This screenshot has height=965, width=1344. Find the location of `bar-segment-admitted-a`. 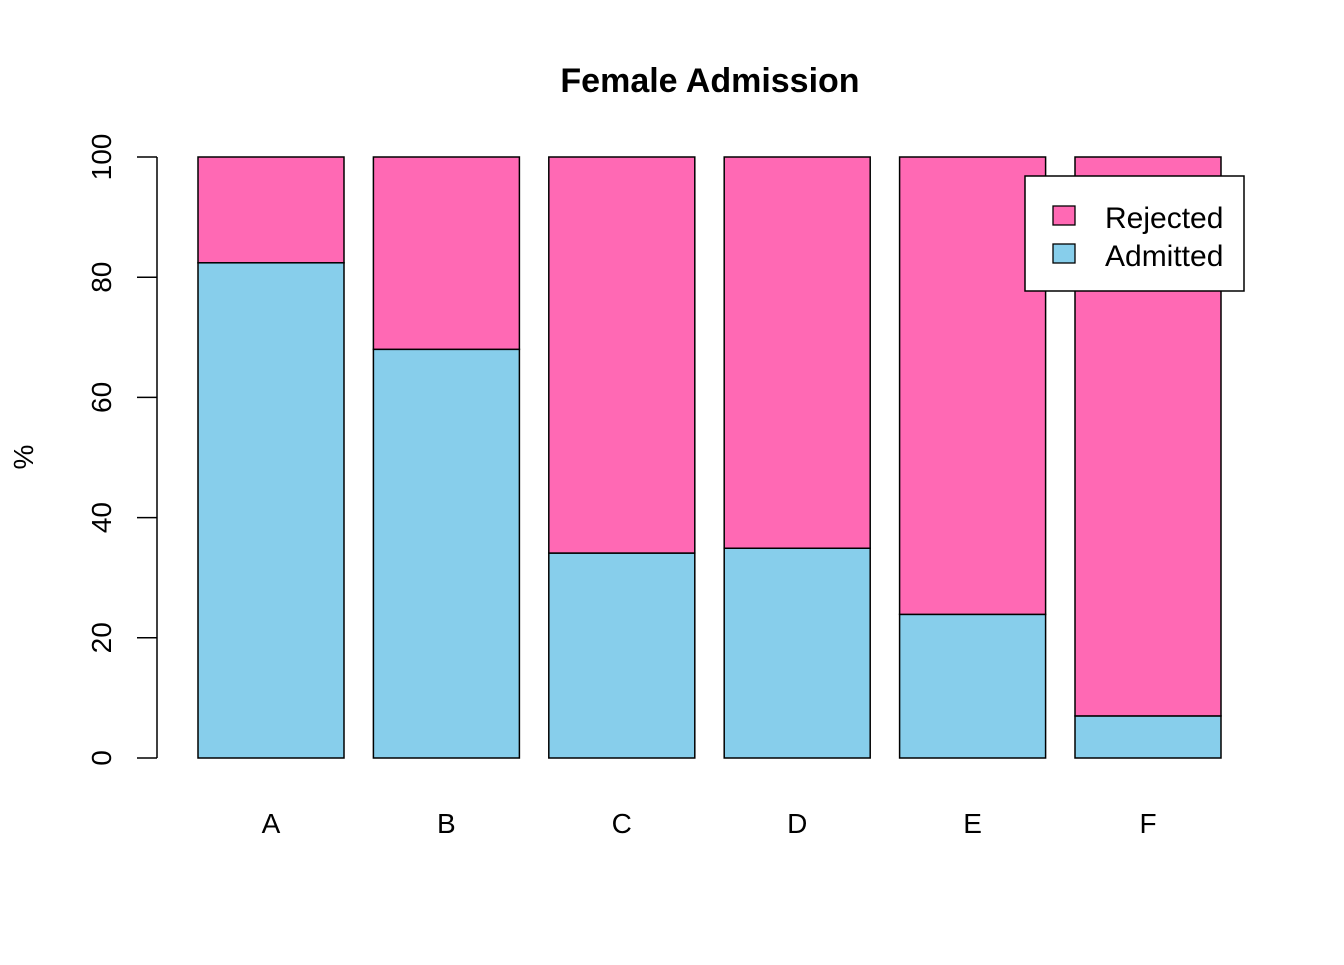

bar-segment-admitted-a is located at coordinates (271, 510).